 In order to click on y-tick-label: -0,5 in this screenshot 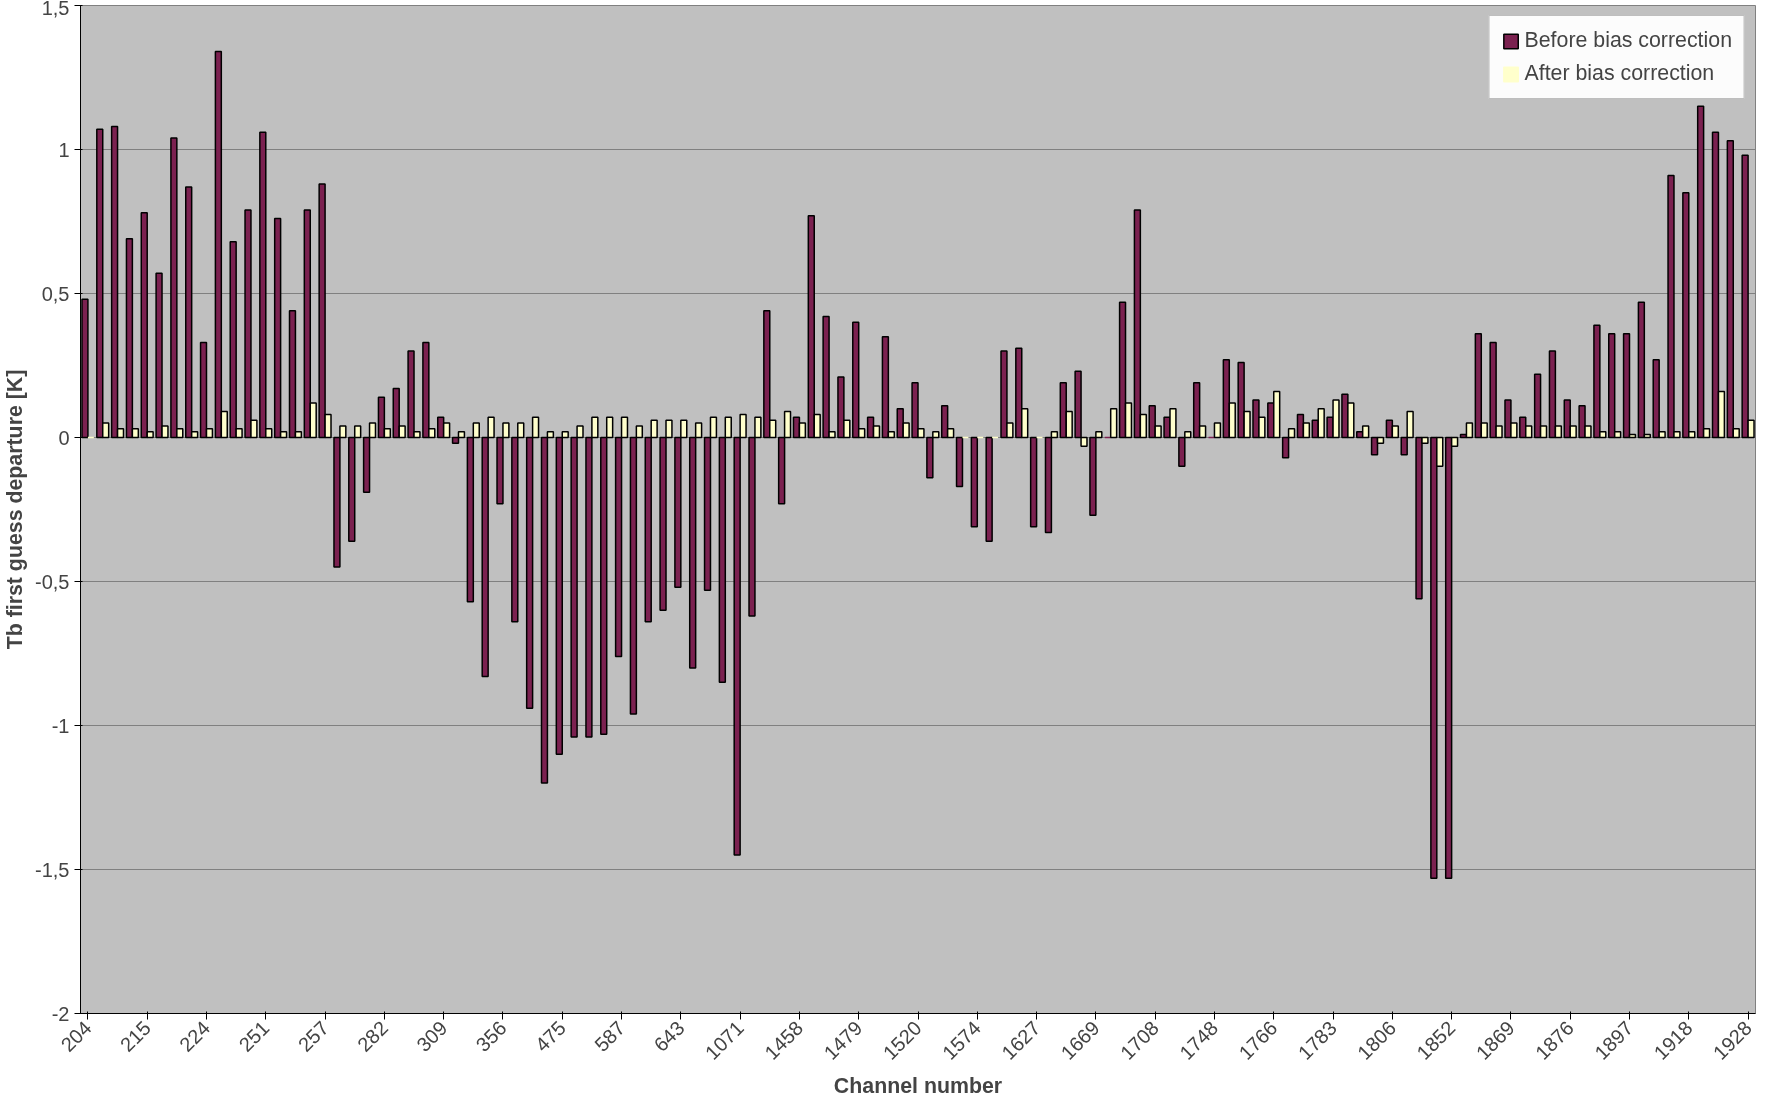, I will do `click(52, 581)`.